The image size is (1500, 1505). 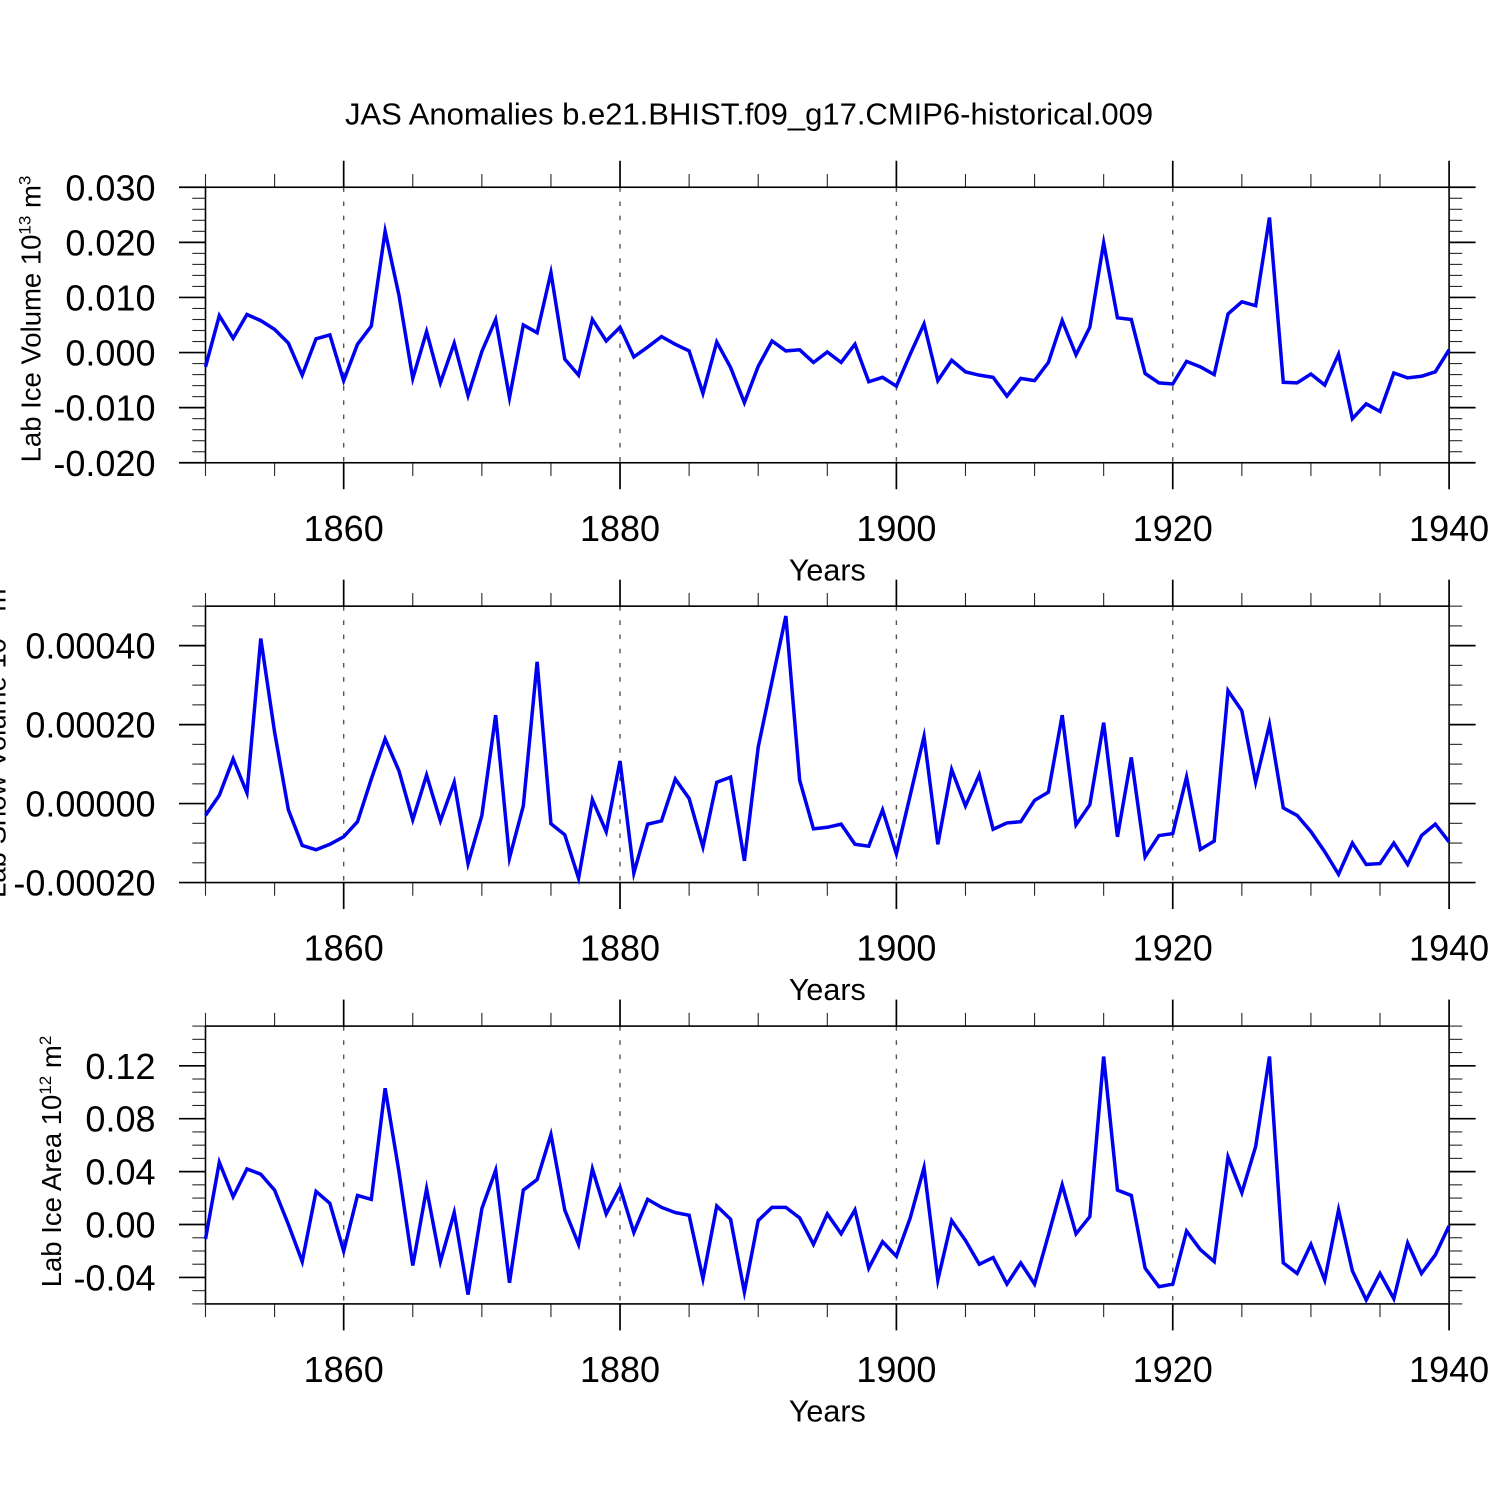 I want to click on svg-text: 0.12, so click(x=120, y=1066).